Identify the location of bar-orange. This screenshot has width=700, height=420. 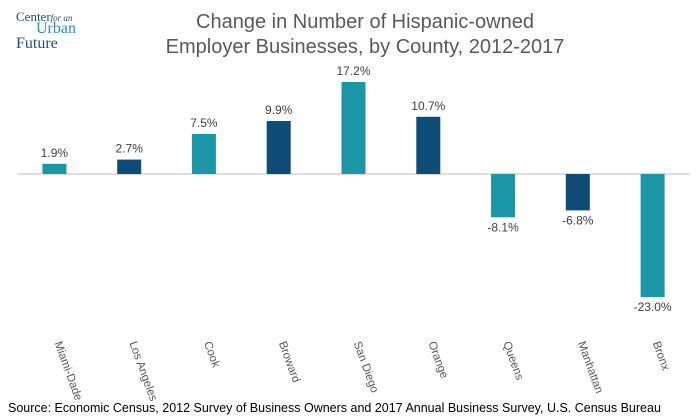
(428, 145).